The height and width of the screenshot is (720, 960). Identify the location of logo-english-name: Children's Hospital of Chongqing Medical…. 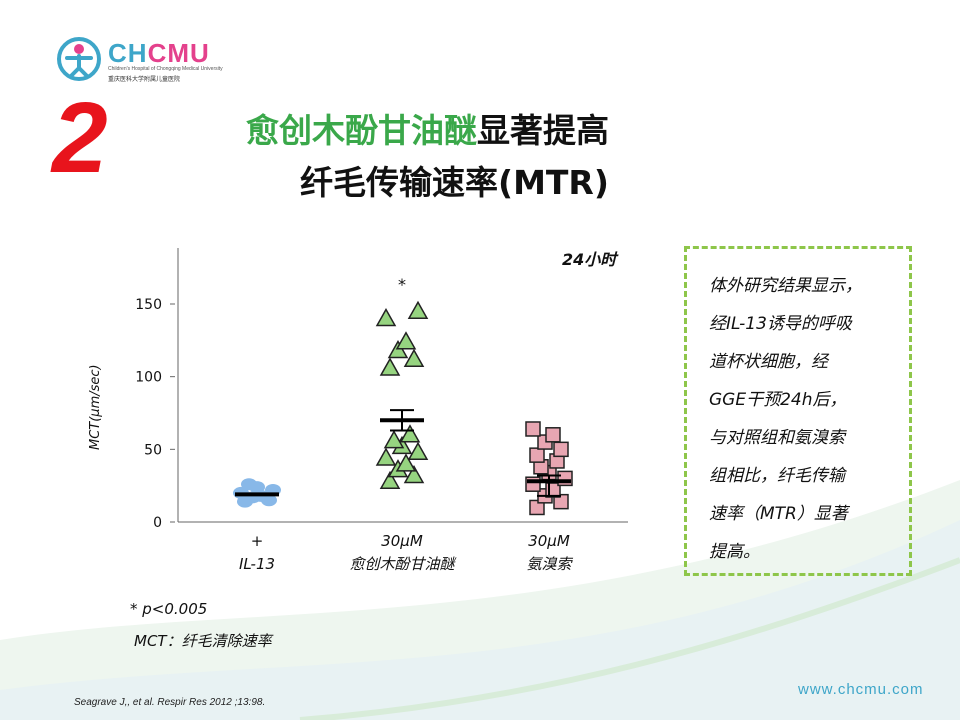
(165, 69).